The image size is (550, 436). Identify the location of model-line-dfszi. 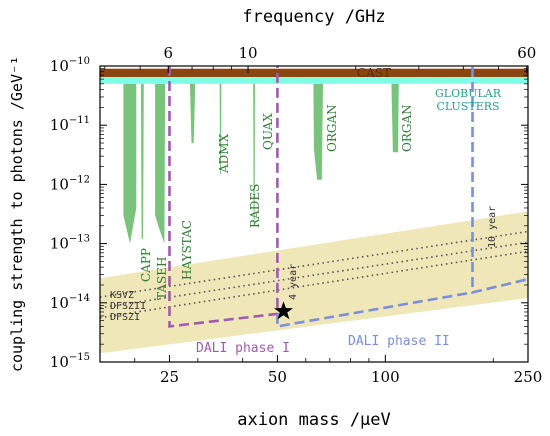
(314, 284).